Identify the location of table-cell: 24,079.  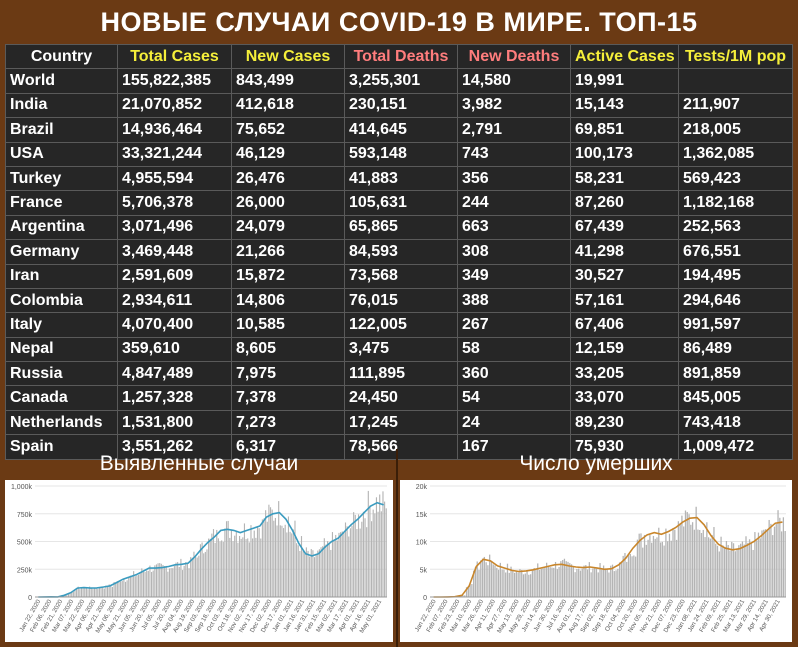
(288, 227).